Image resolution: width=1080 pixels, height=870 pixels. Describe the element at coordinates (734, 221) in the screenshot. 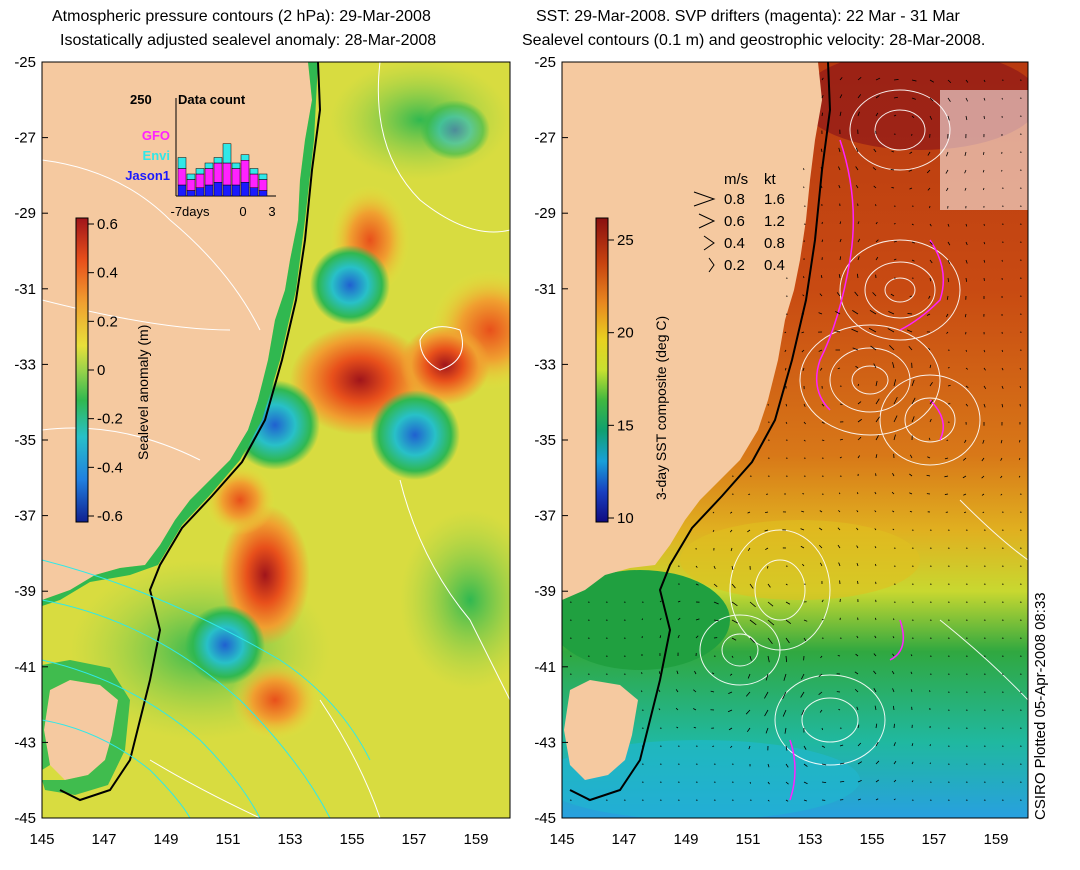

I see `velocity-legend-ms: 0.6` at that location.